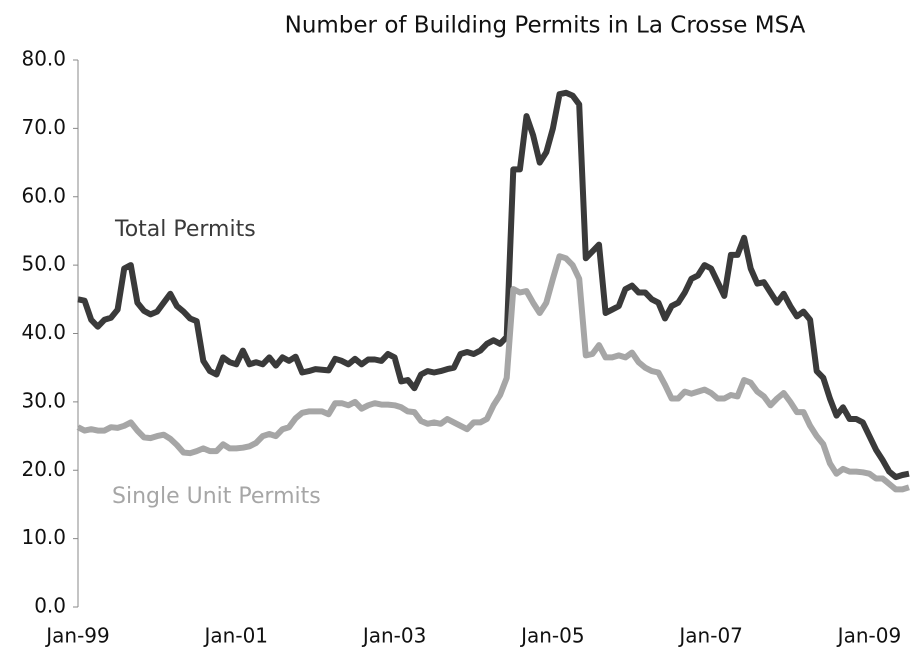 The height and width of the screenshot is (659, 913). Describe the element at coordinates (43, 537) in the screenshot. I see `y-tick-label: 10.0` at that location.